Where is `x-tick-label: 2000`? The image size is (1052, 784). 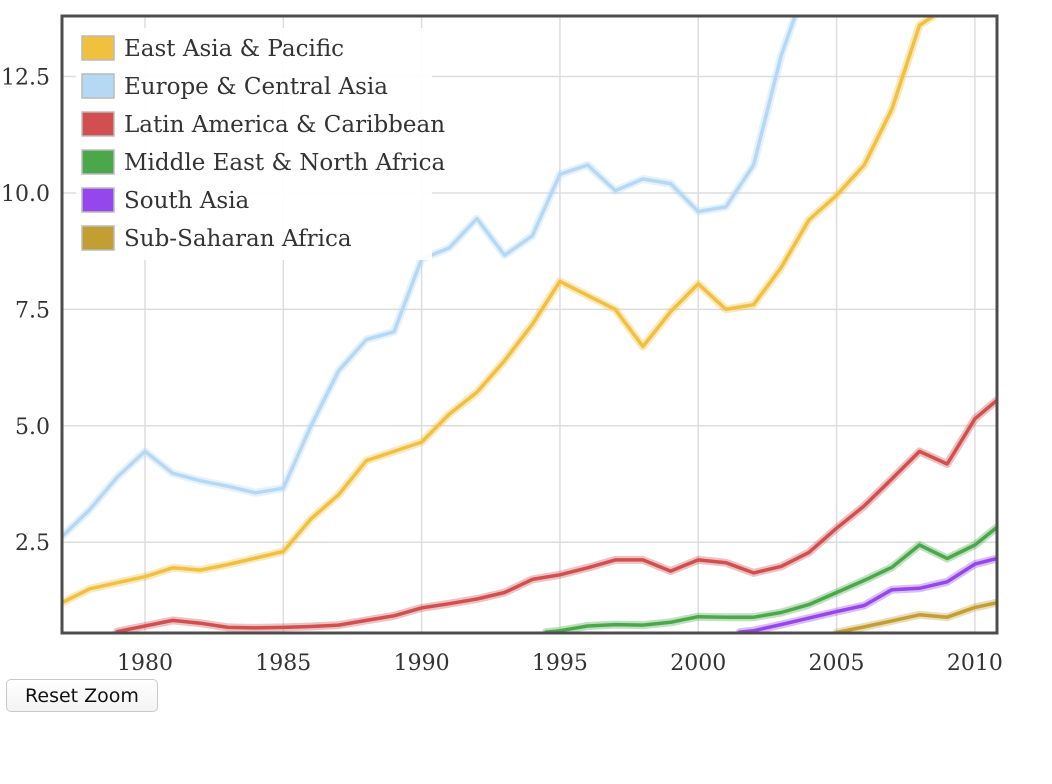 x-tick-label: 2000 is located at coordinates (698, 663).